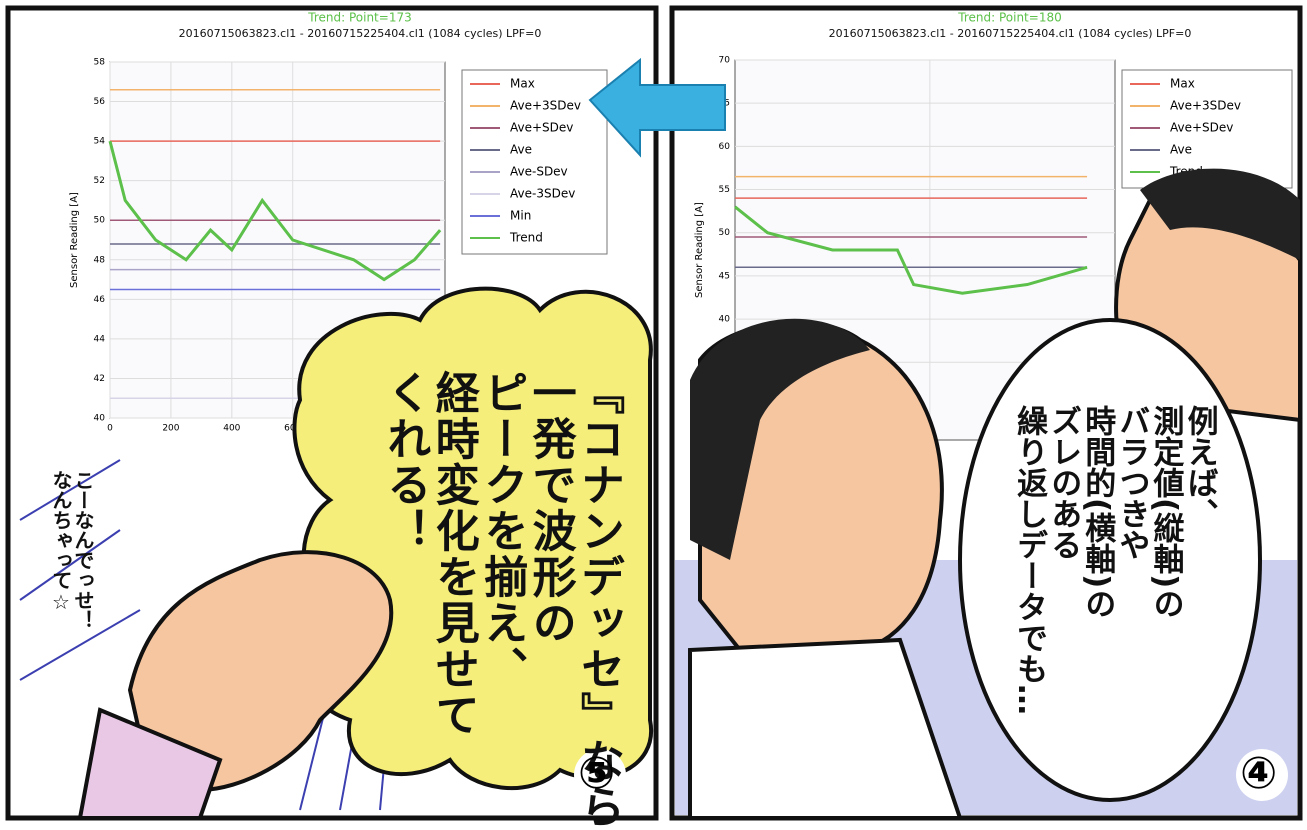  I want to click on legend-label: Min, so click(520, 216).